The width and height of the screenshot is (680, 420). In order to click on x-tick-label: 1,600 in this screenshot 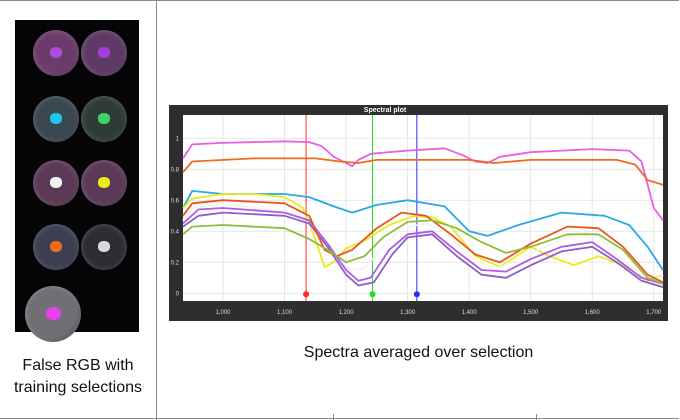, I will do `click(593, 313)`.